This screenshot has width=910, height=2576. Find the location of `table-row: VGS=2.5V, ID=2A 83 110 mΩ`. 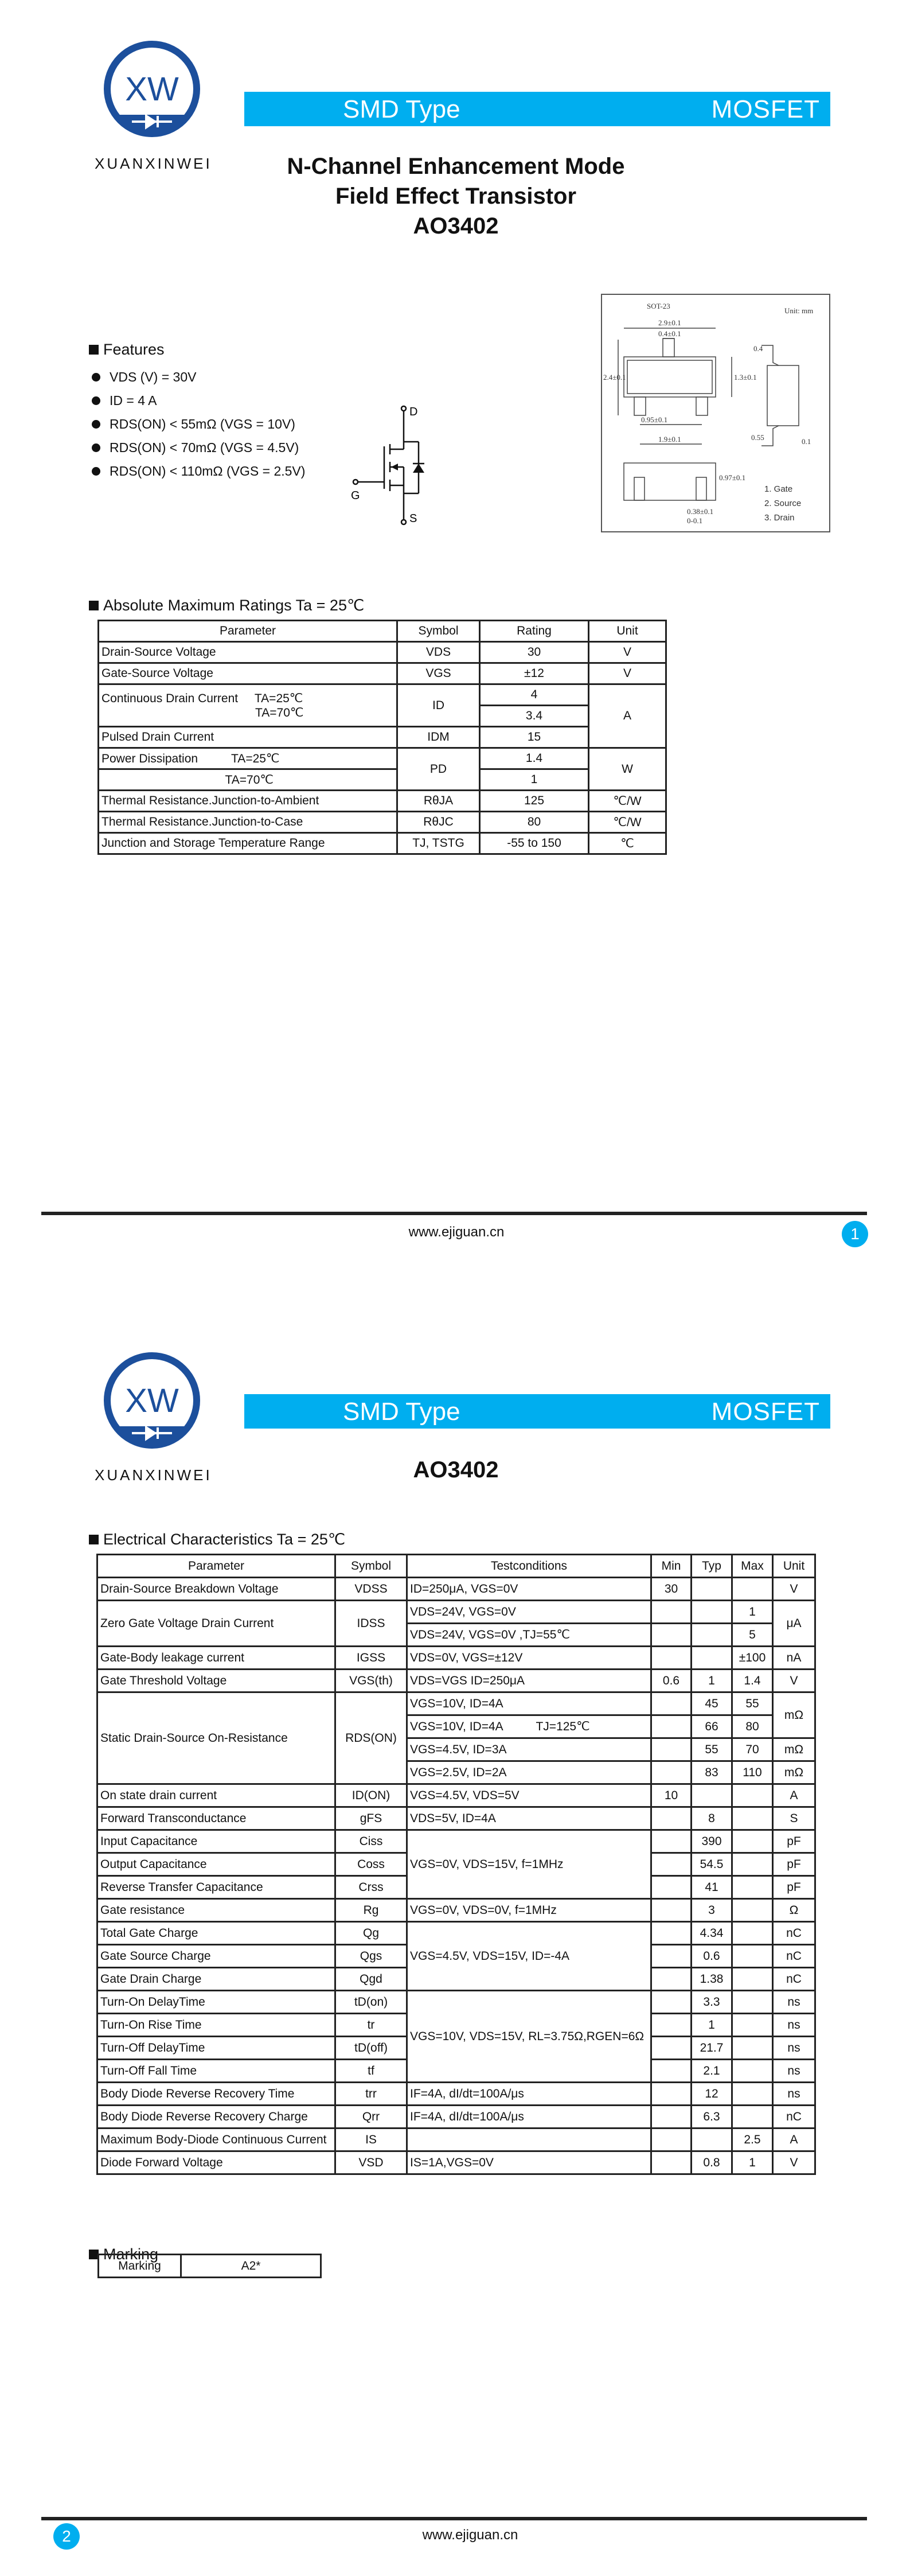

table-row: VGS=2.5V, ID=2A 83 110 mΩ is located at coordinates (456, 1772).